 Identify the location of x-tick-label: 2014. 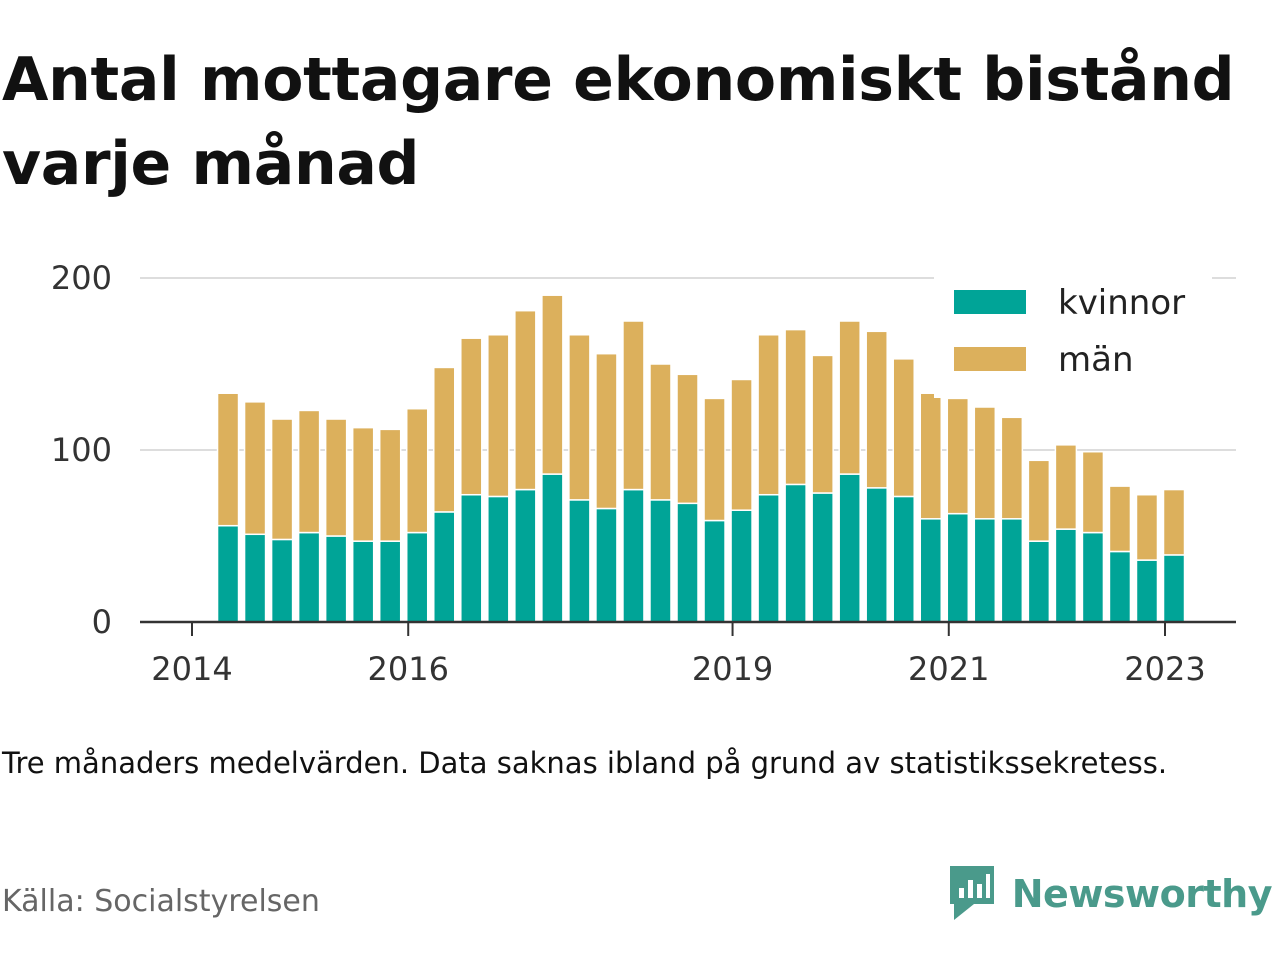
(191, 669).